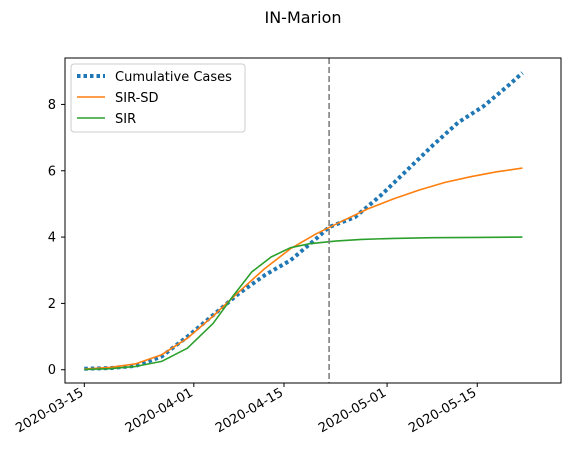  I want to click on x-tick-label: 2020-04-15, so click(249, 410).